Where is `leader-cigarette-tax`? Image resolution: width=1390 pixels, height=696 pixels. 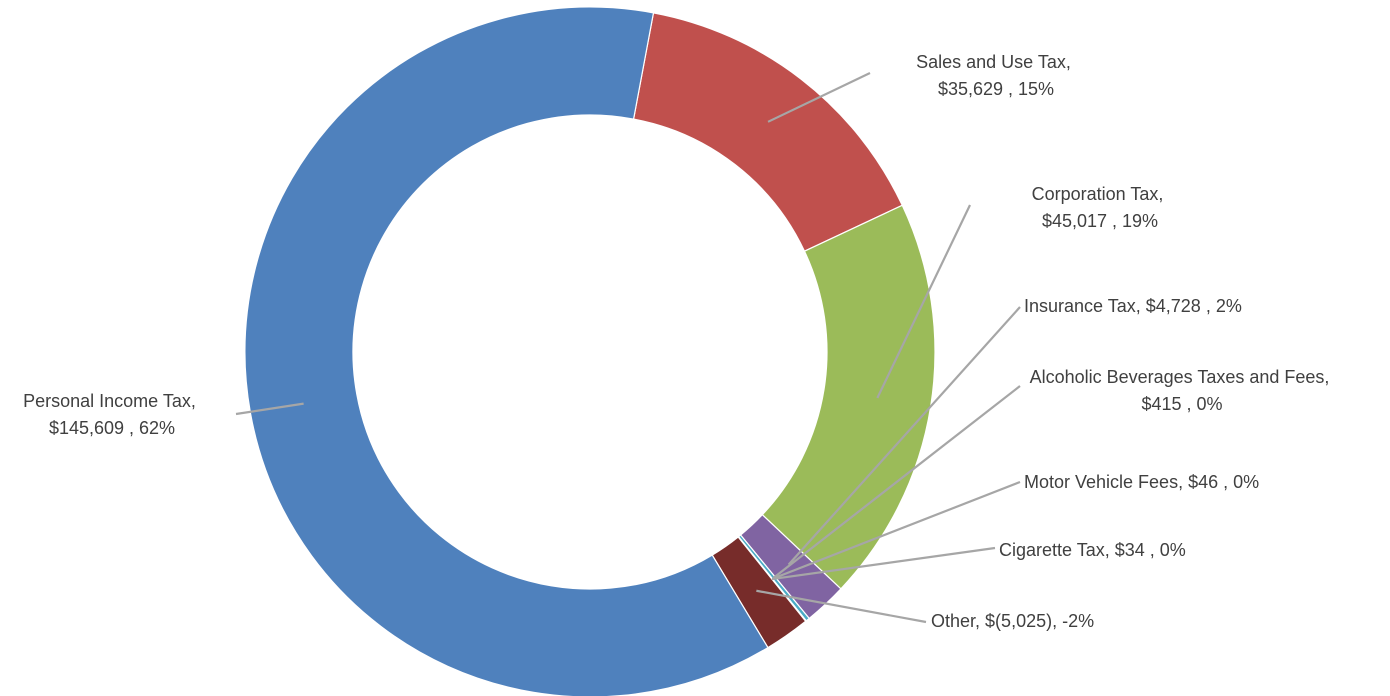
leader-cigarette-tax is located at coordinates (883, 563).